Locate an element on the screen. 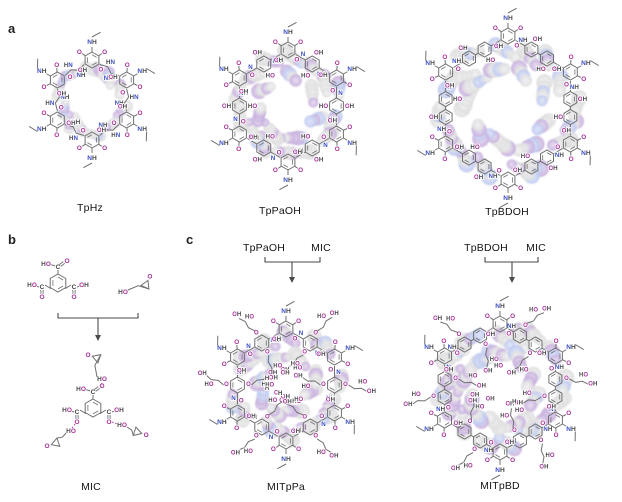 The height and width of the screenshot is (502, 622). reaction1-modifier-label: MIC is located at coordinates (321, 248).